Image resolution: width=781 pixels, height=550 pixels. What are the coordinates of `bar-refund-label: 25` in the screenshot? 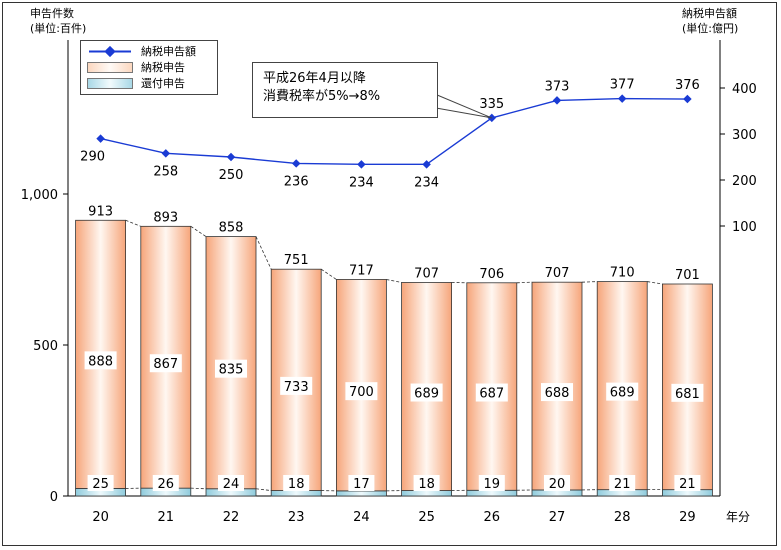 It's located at (100, 484).